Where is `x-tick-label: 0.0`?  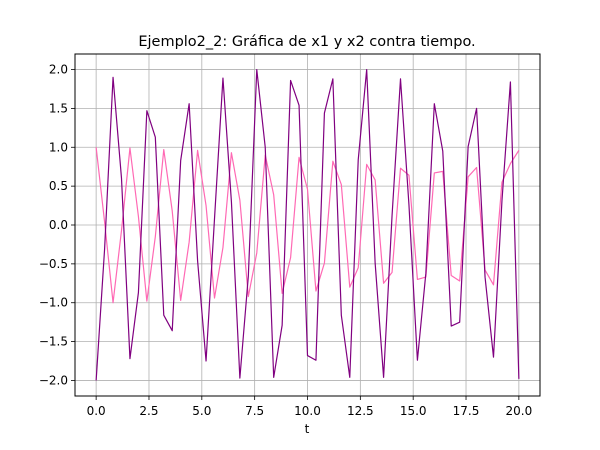
x-tick-label: 0.0 is located at coordinates (96, 411).